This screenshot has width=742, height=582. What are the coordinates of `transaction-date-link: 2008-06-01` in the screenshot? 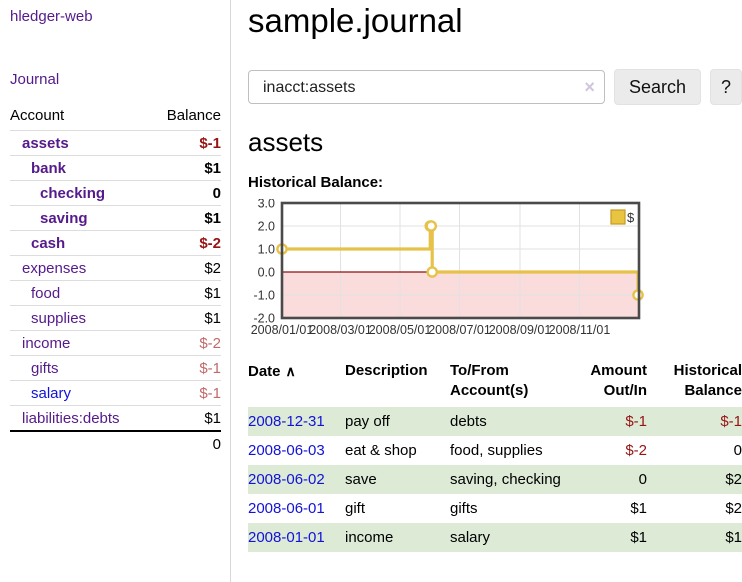 It's located at (286, 508).